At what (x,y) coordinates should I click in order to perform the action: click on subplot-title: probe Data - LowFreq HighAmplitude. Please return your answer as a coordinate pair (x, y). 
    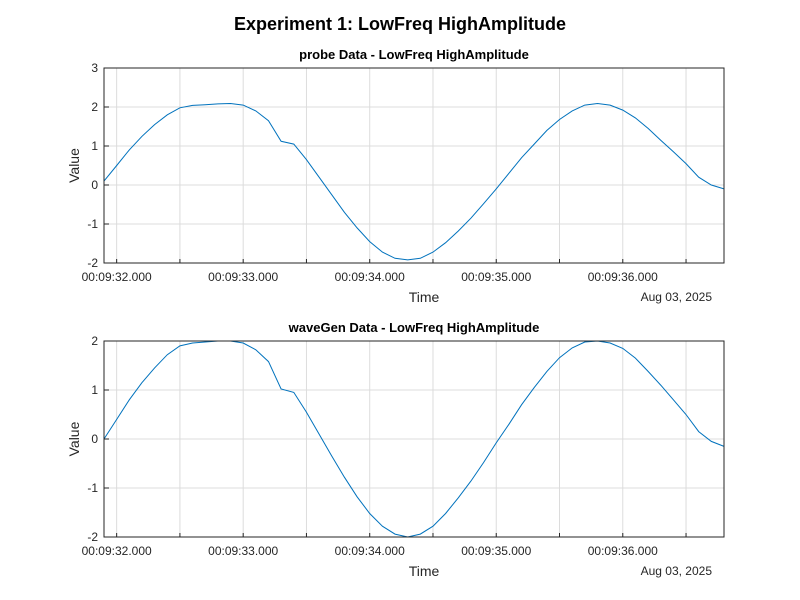
    Looking at the image, I should click on (414, 54).